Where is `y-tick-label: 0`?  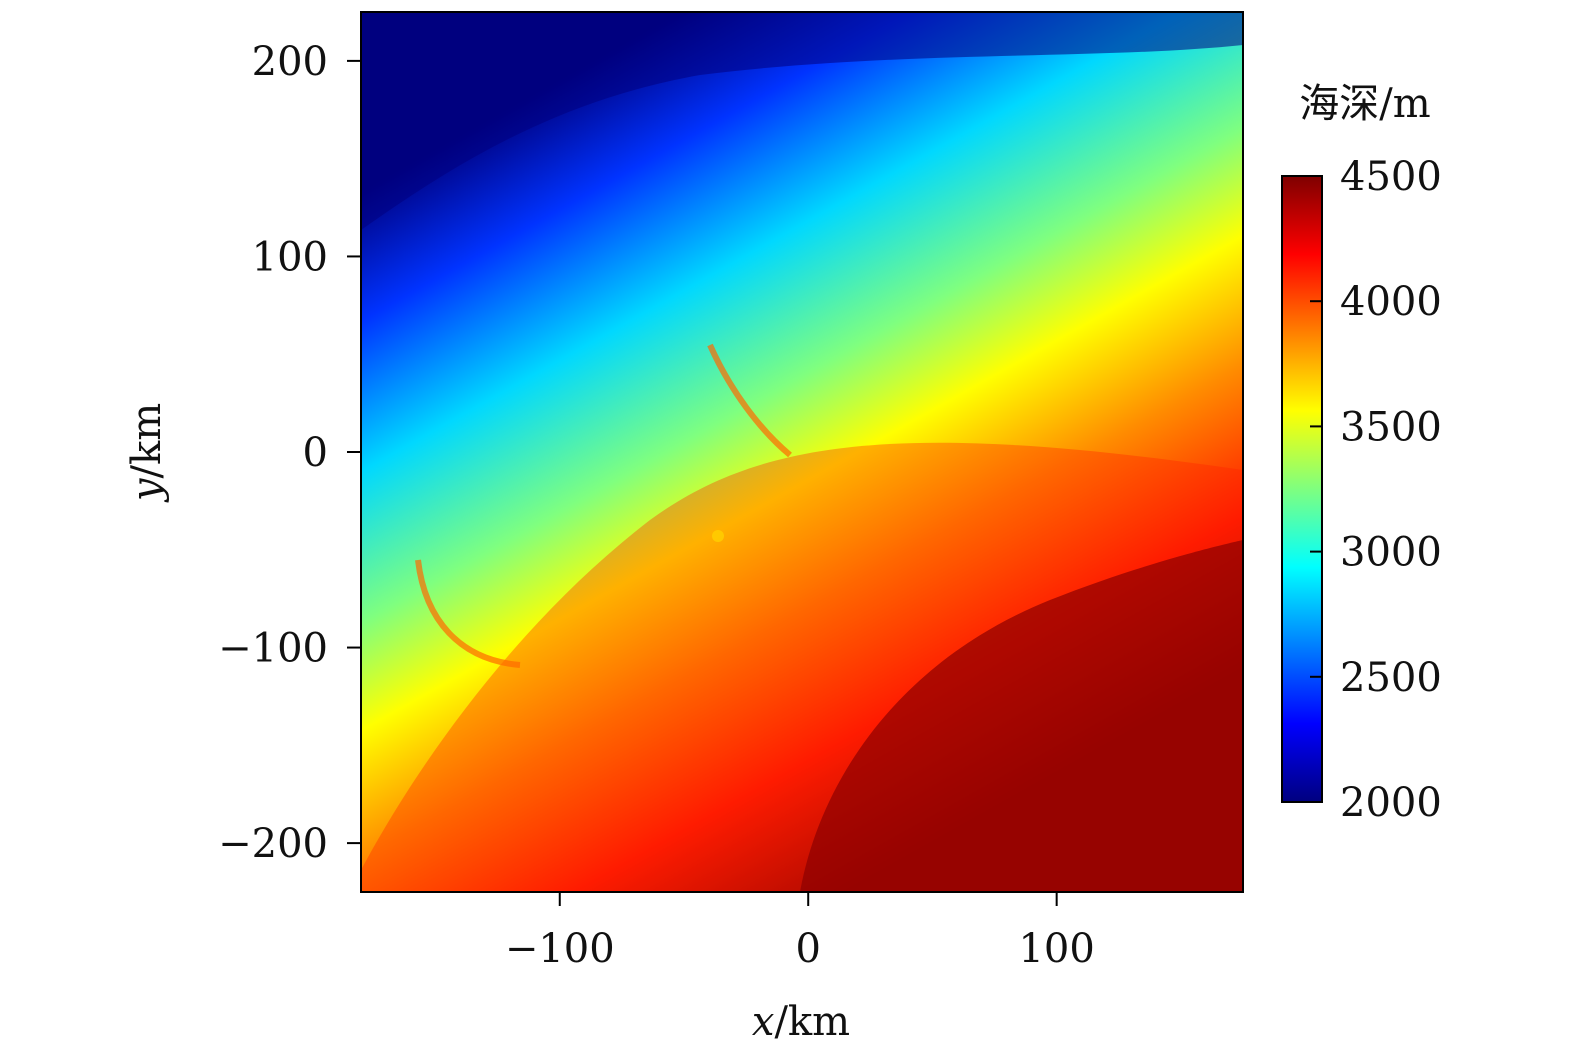 y-tick-label: 0 is located at coordinates (315, 453).